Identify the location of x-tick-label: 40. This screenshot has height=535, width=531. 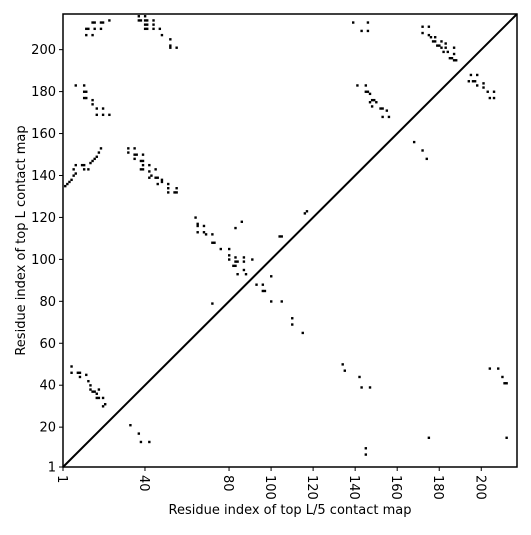
(143, 483).